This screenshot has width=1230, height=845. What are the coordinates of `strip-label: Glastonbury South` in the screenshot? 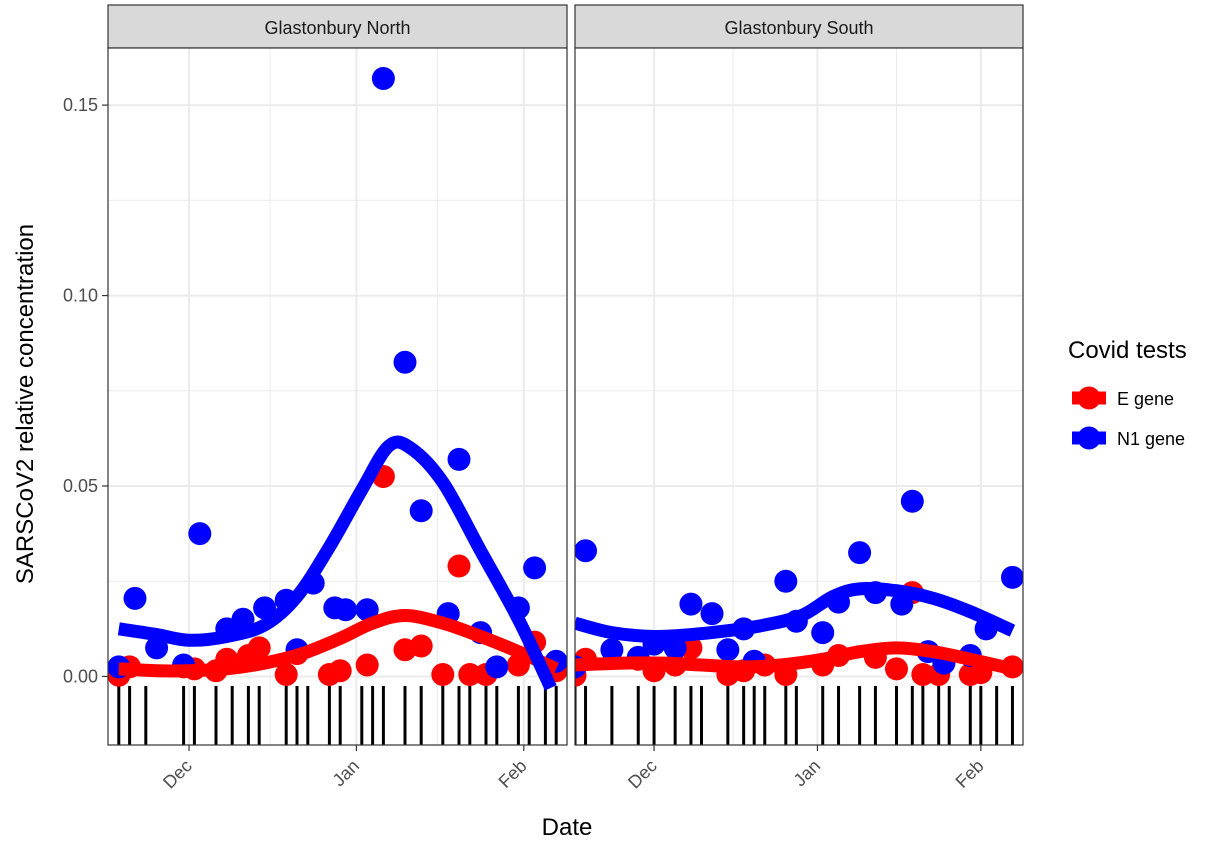 It's located at (798, 28).